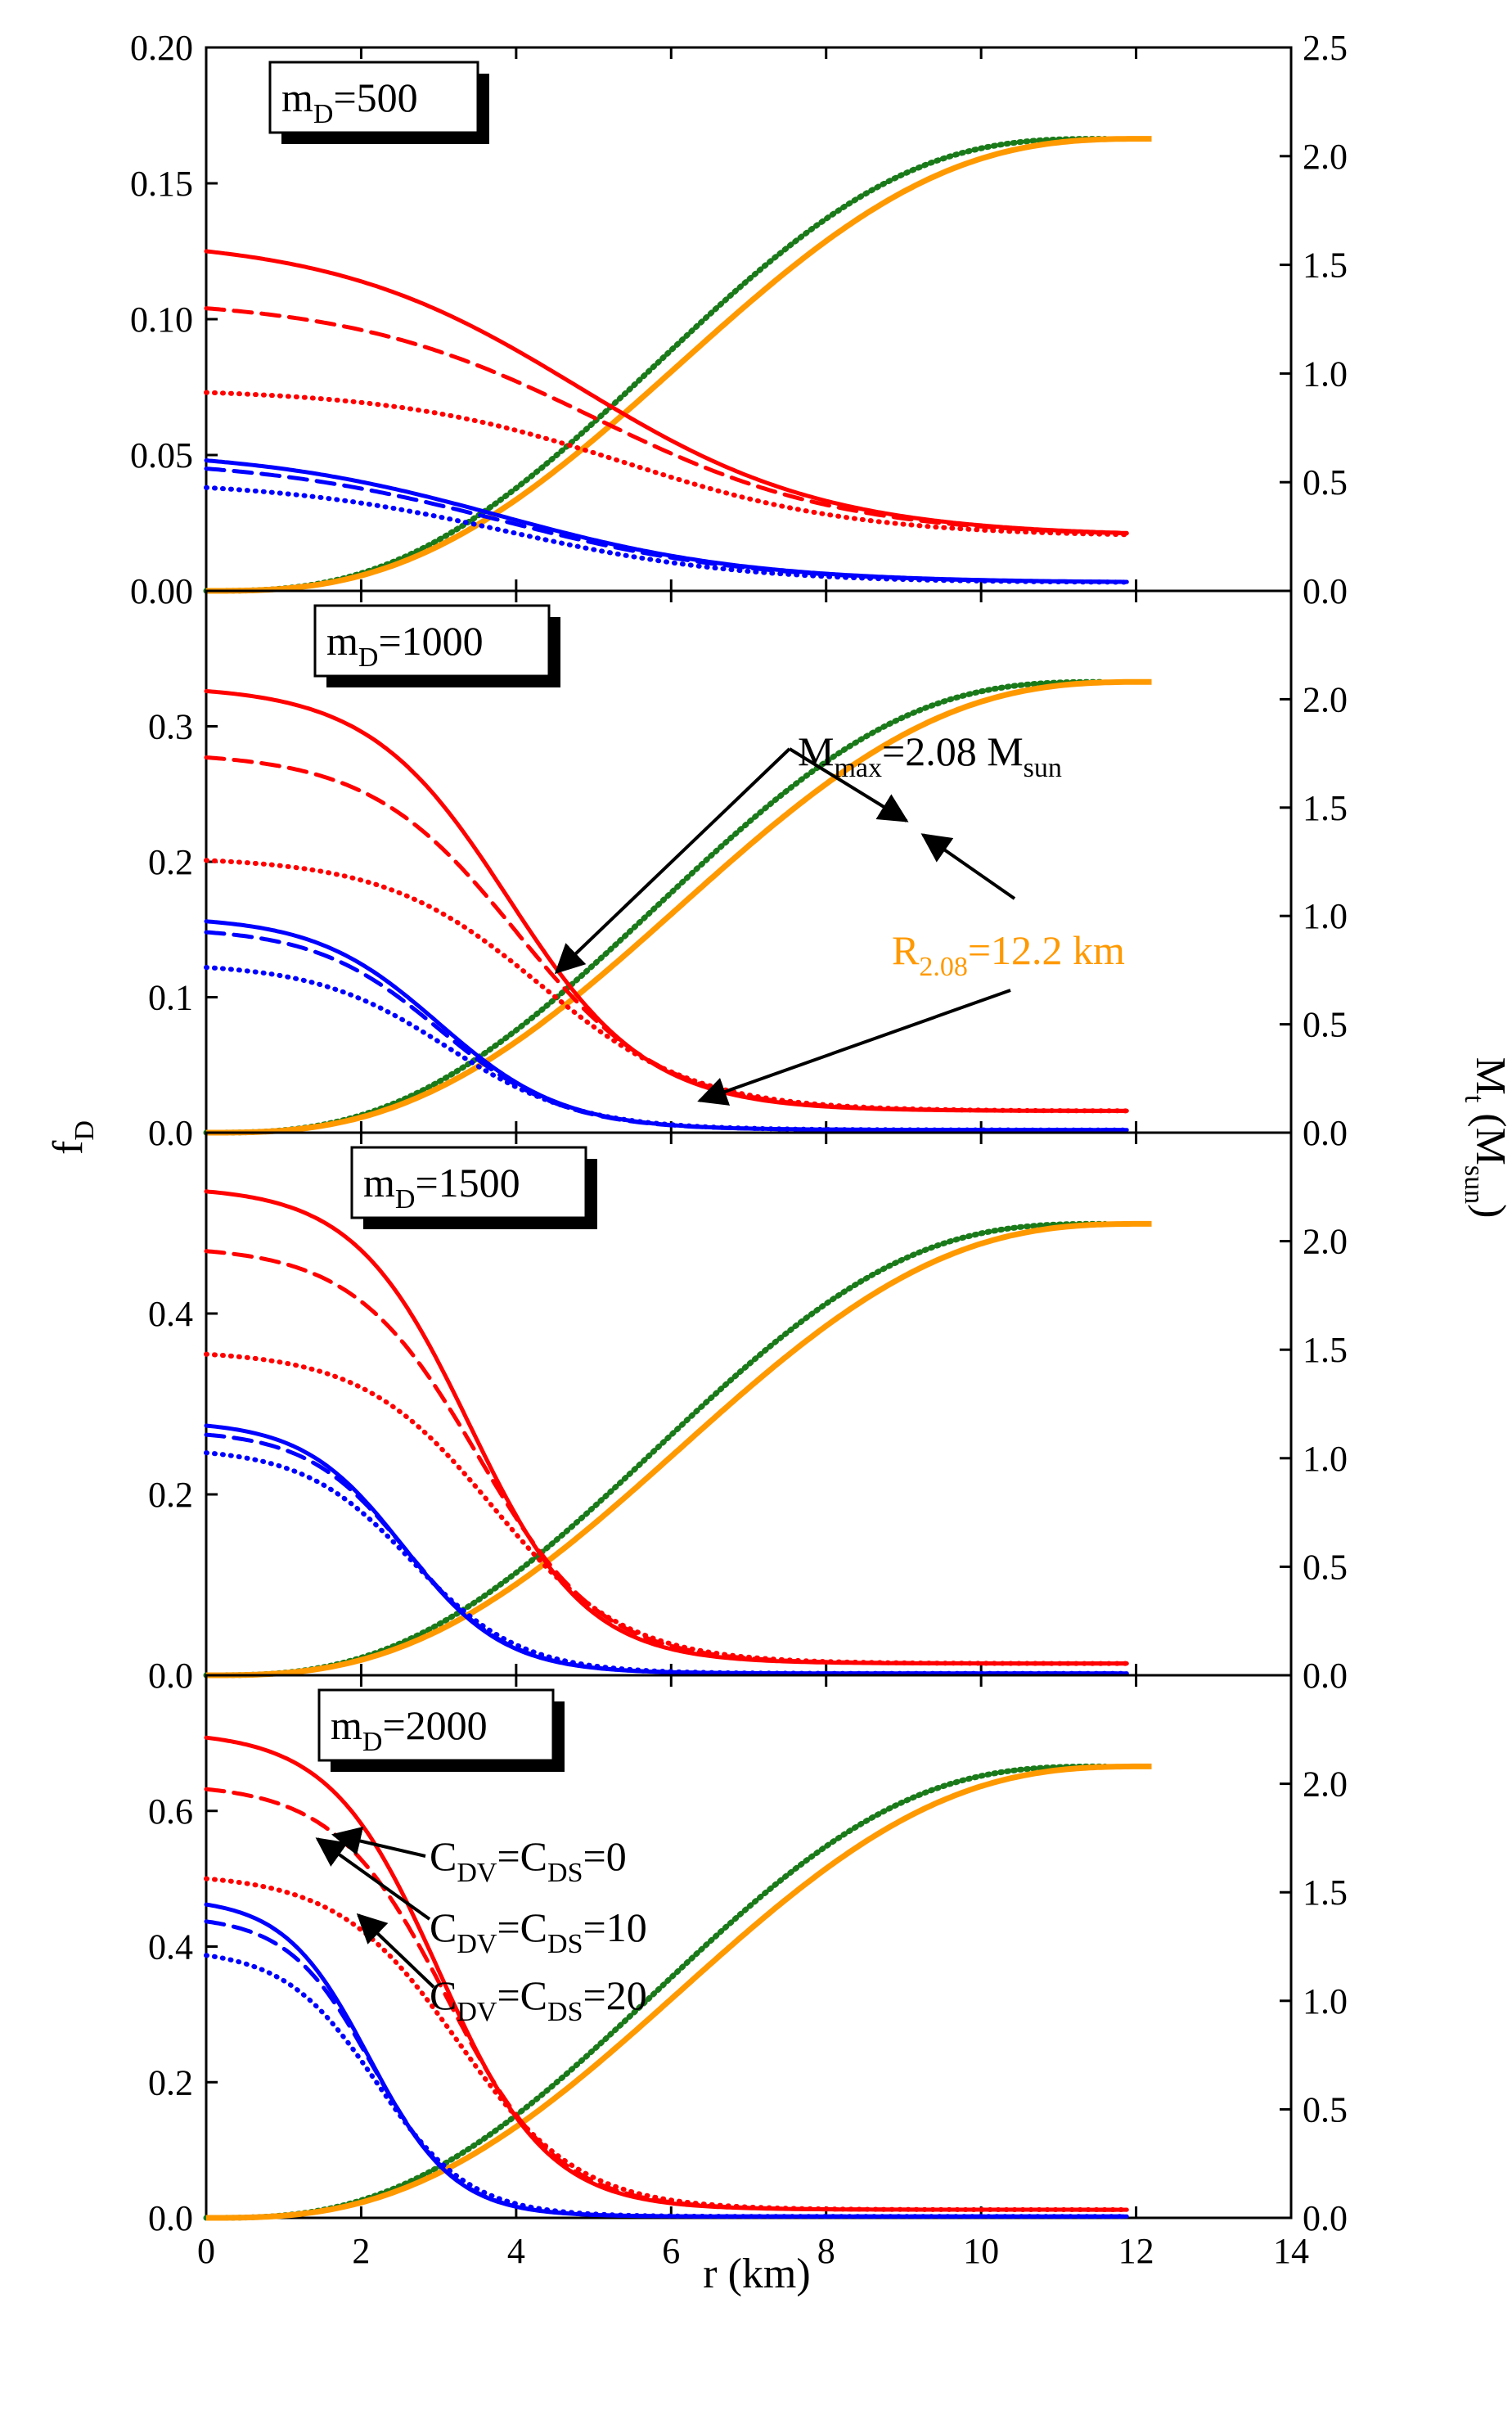 This screenshot has width=1512, height=2411. What do you see at coordinates (1326, 266) in the screenshot?
I see `y-right-tick-label-0-3: 1.5` at bounding box center [1326, 266].